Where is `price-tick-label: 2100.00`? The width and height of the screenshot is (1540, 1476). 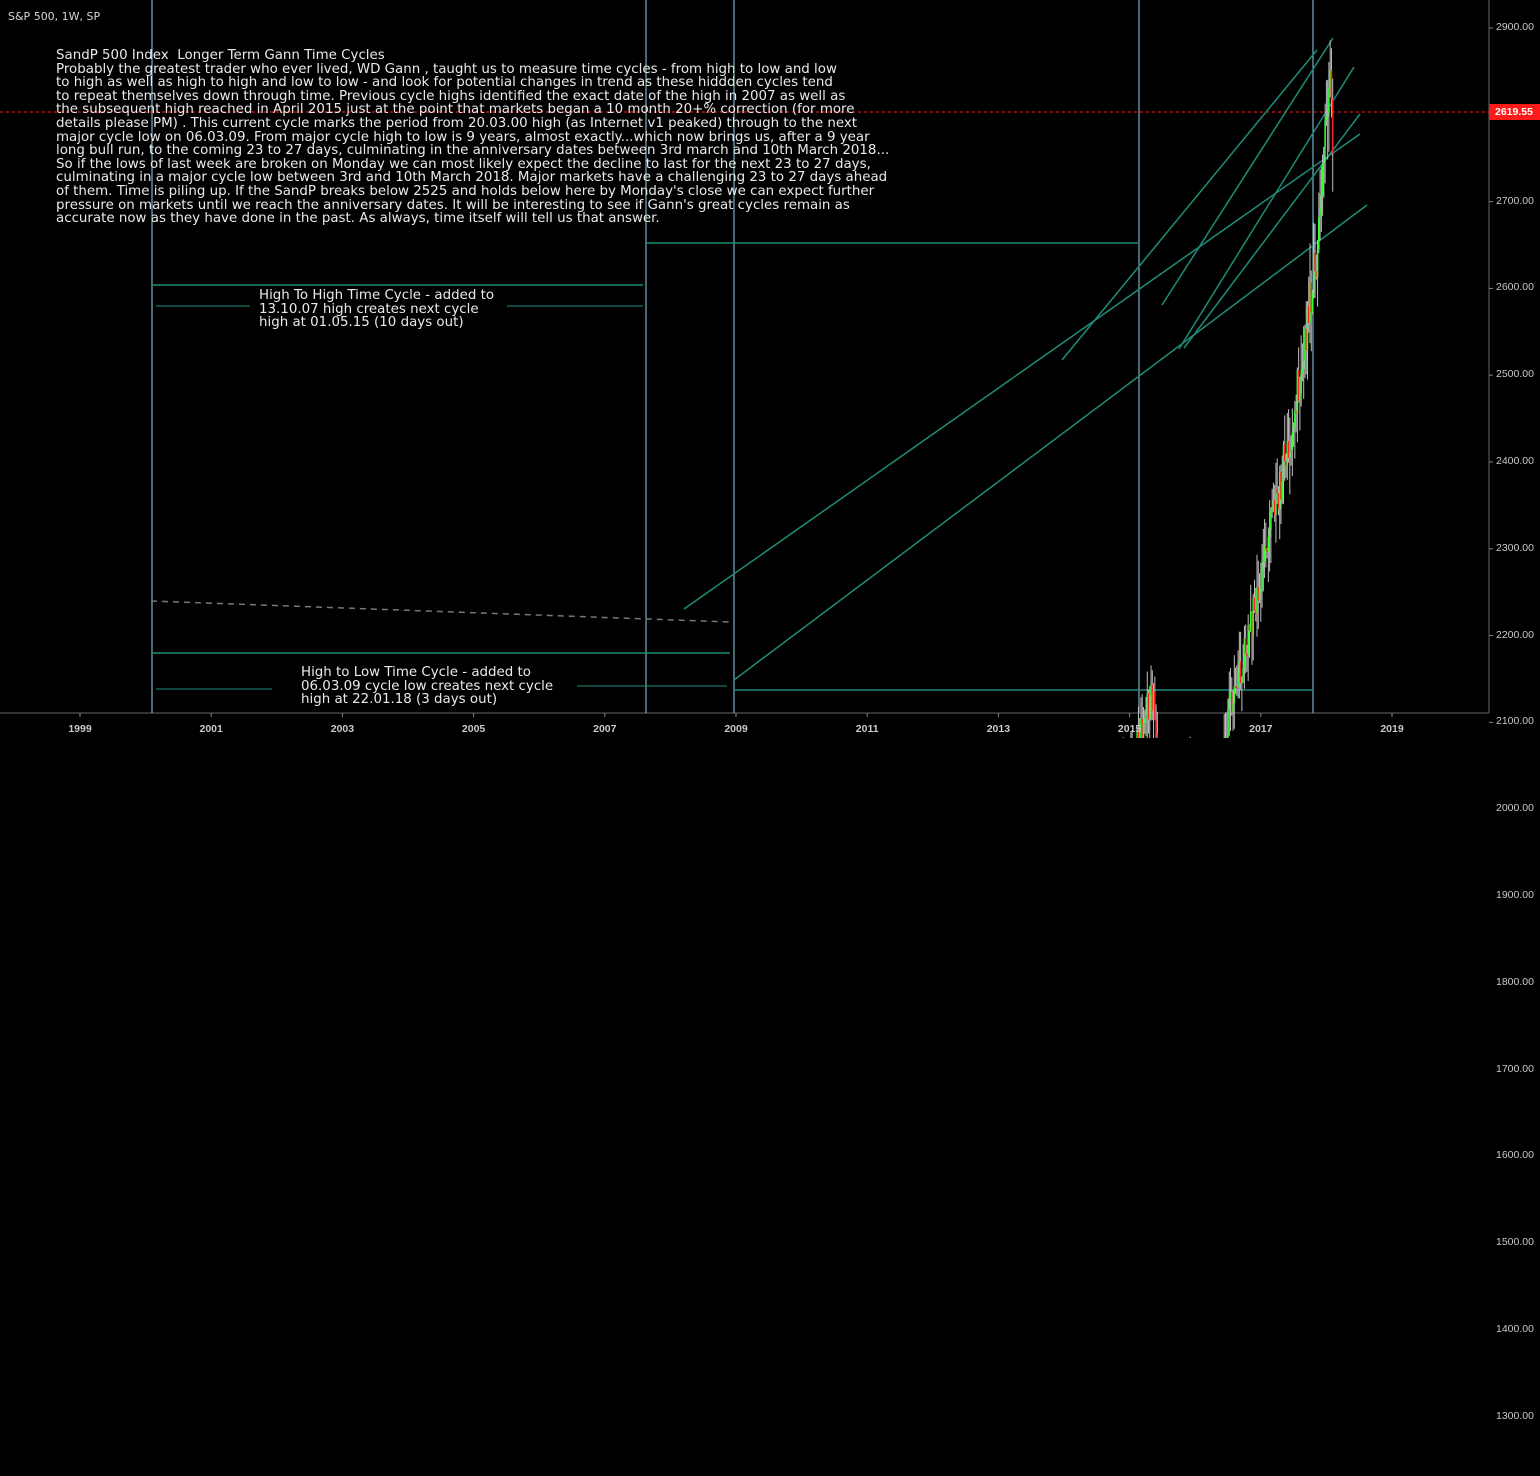
price-tick-label: 2100.00 is located at coordinates (1515, 721).